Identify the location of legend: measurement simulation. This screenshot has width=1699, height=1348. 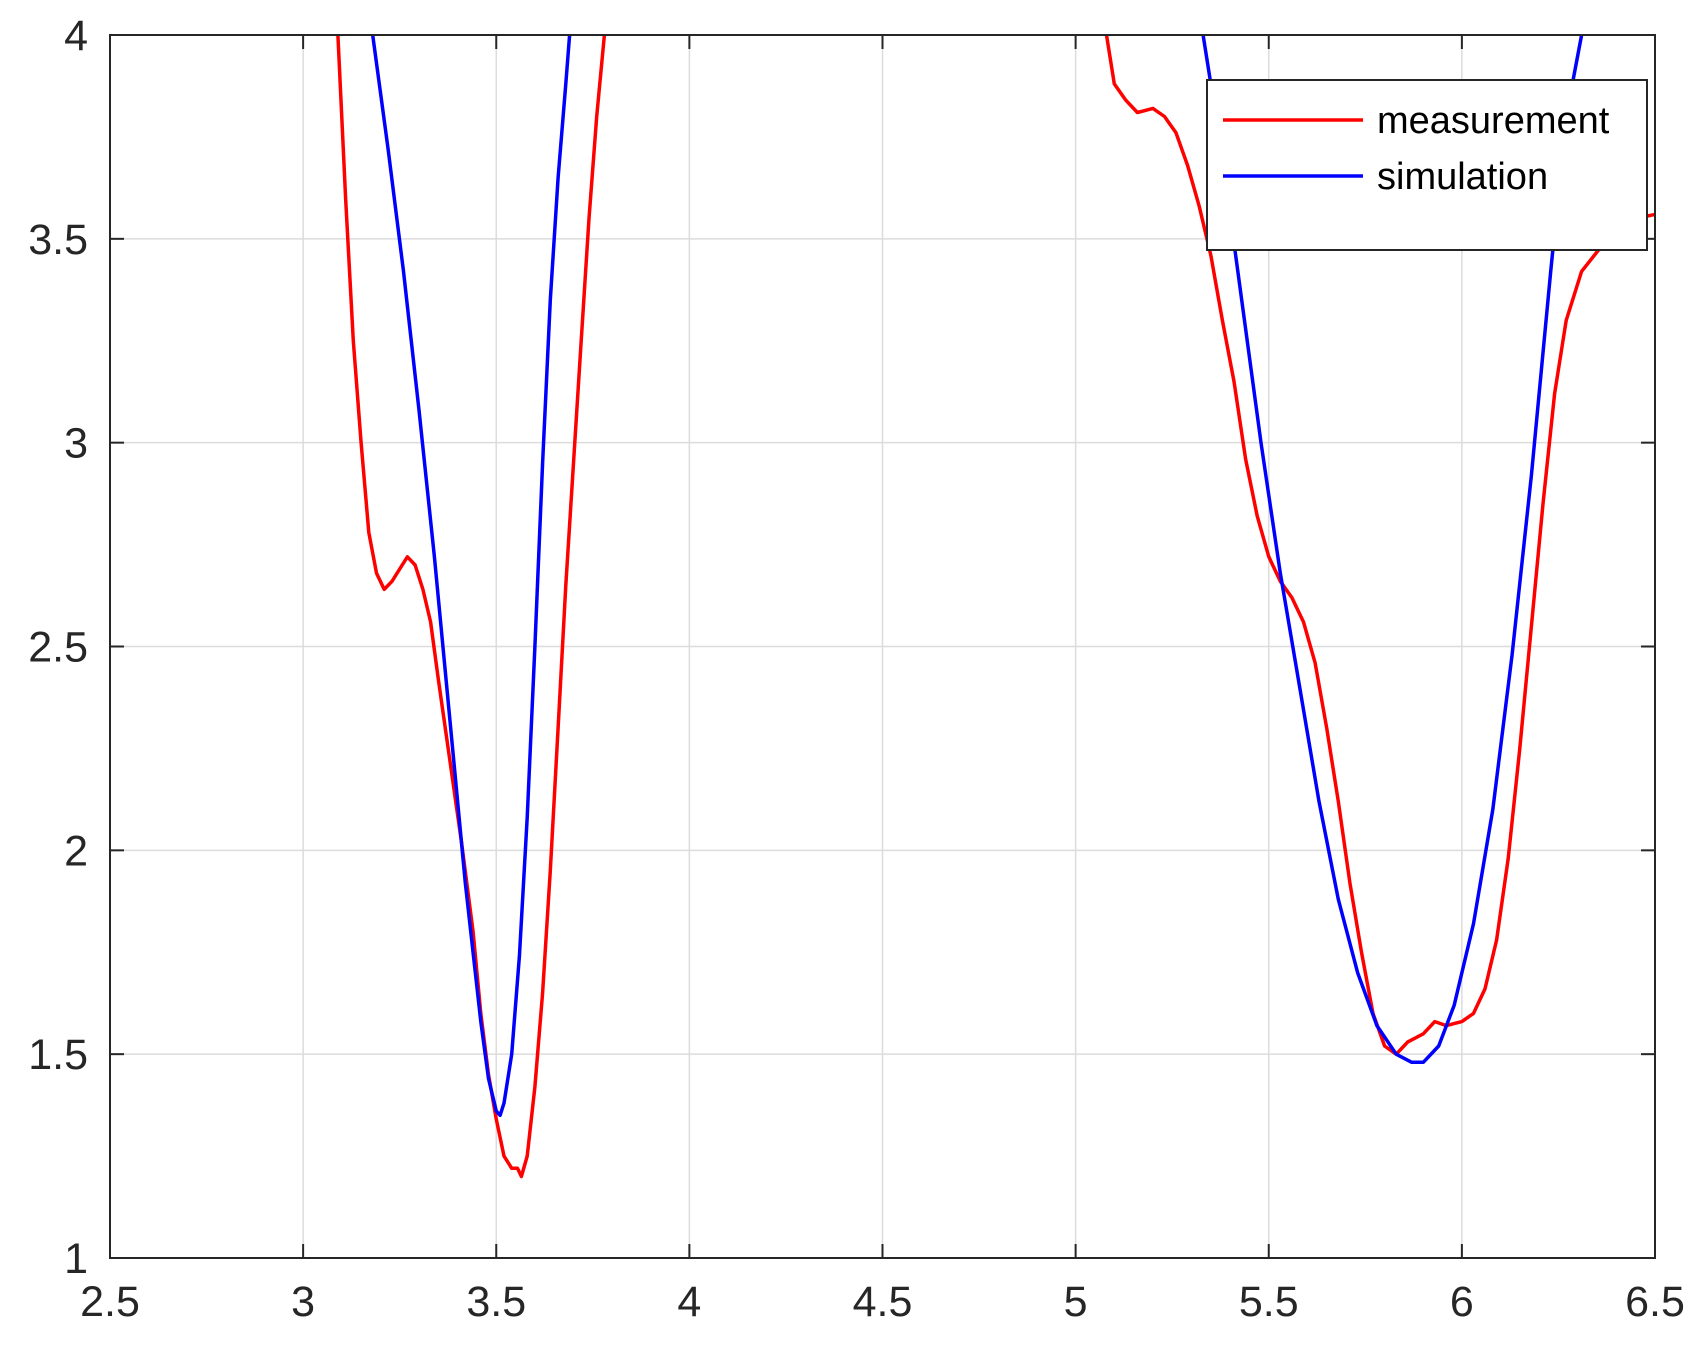
(1427, 165).